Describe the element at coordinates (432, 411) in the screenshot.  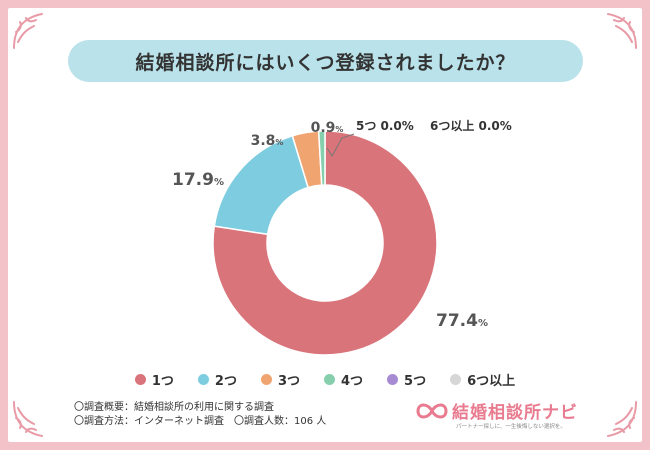
I see `infinity-heart-icon` at that location.